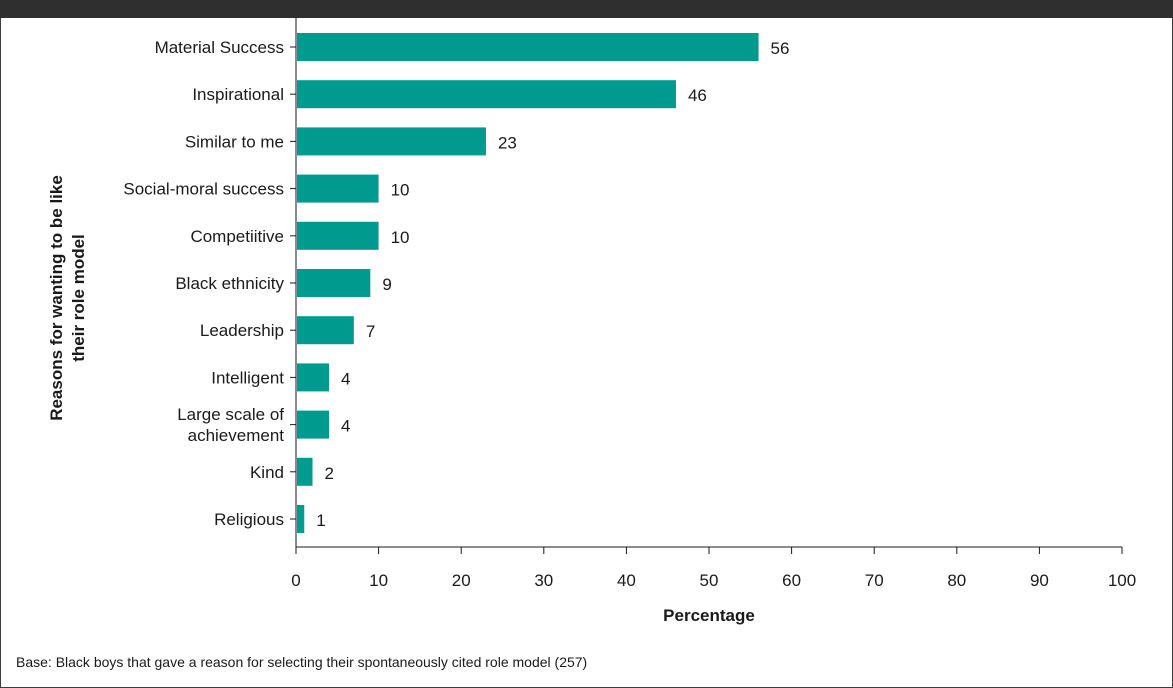  What do you see at coordinates (78, 298) in the screenshot?
I see `y-axis-title-line: their role model` at bounding box center [78, 298].